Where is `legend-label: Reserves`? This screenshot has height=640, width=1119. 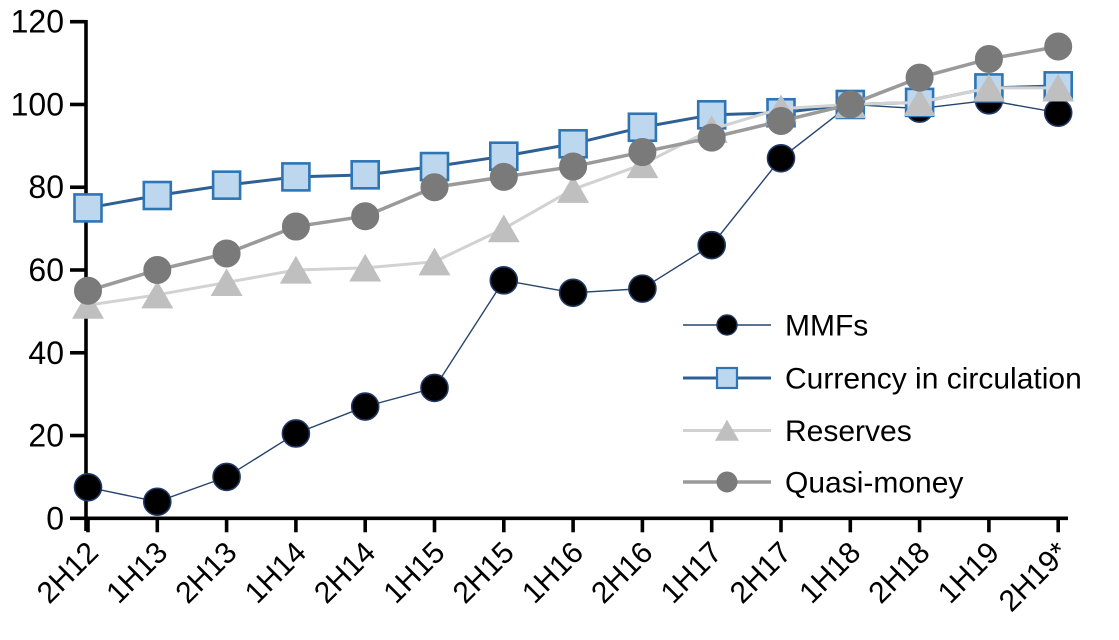
legend-label: Reserves is located at coordinates (848, 431).